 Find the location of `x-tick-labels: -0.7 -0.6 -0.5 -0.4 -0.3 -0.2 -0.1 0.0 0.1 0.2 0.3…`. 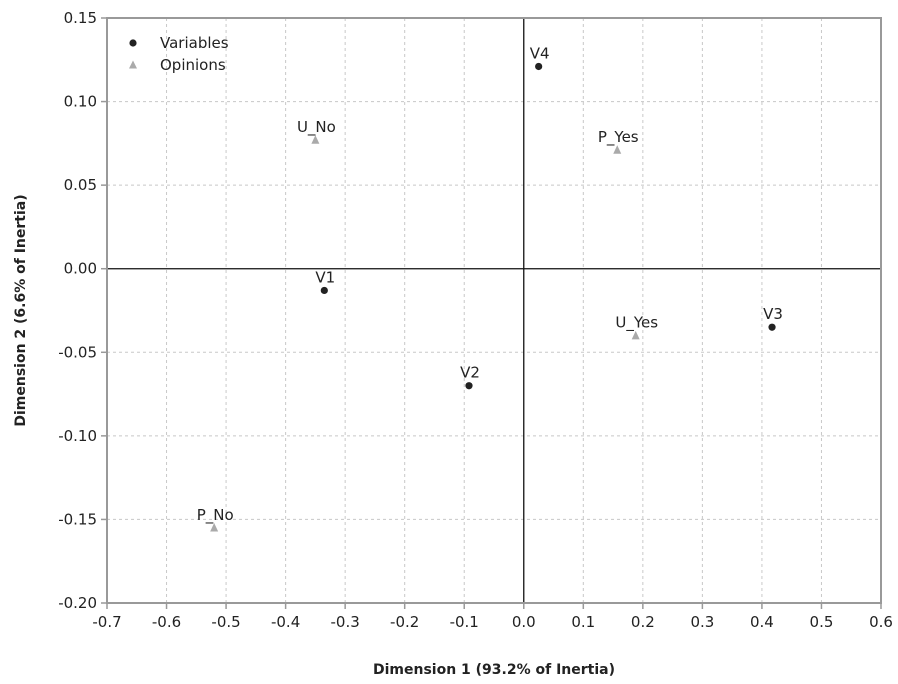

x-tick-labels: -0.7 -0.6 -0.5 -0.4 -0.3 -0.2 -0.1 0.0 0.1 0.2 0.3… is located at coordinates (492, 617).